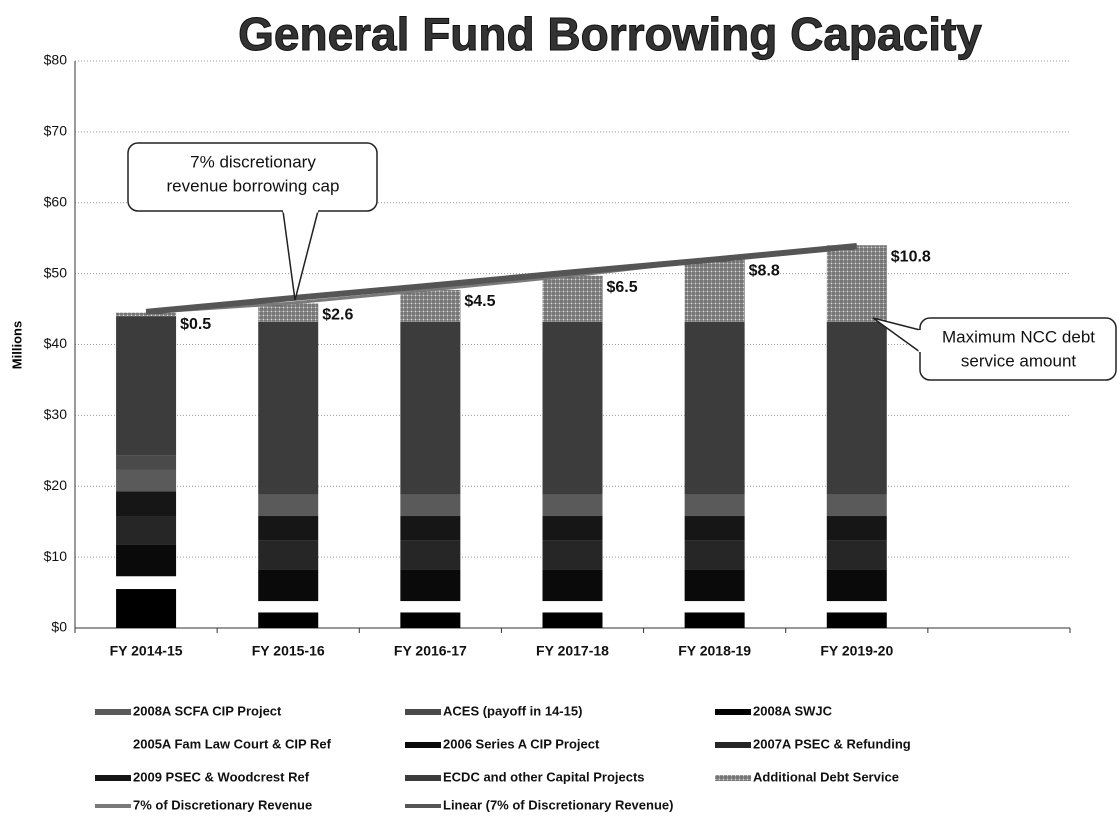 This screenshot has height=822, width=1117. I want to click on y-tick-label: $80, so click(56, 60).